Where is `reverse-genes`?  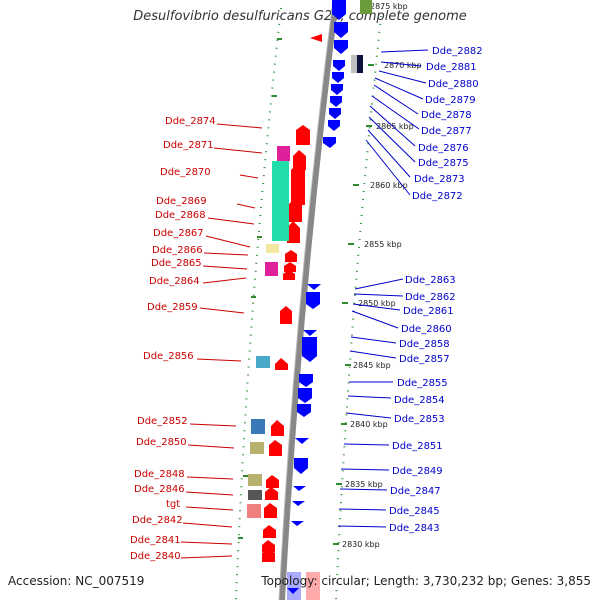
reverse-genes is located at coordinates (317, 297).